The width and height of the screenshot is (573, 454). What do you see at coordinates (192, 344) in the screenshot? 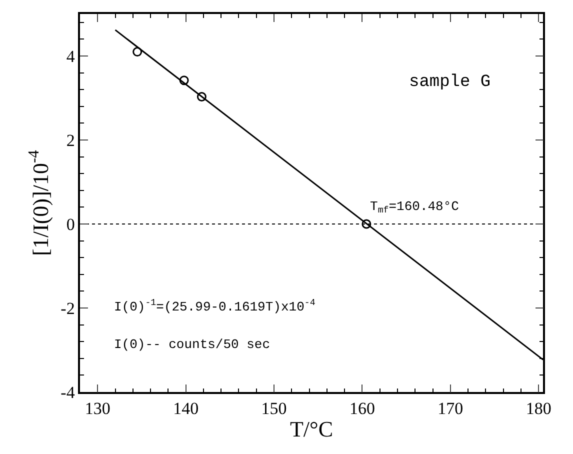
I see `annotation: I(0)-- counts/50 sec` at bounding box center [192, 344].